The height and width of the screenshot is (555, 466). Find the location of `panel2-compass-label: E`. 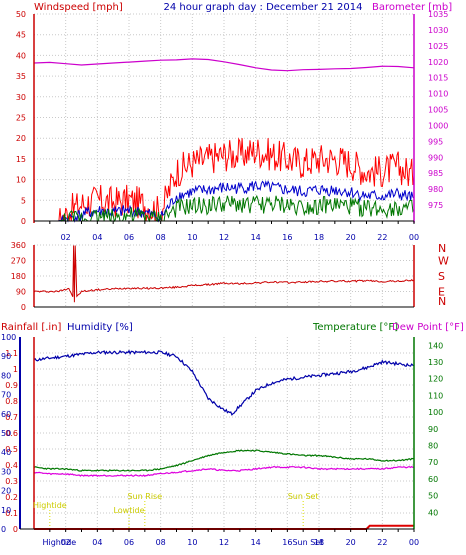

panel2-compass-label: E is located at coordinates (441, 292).